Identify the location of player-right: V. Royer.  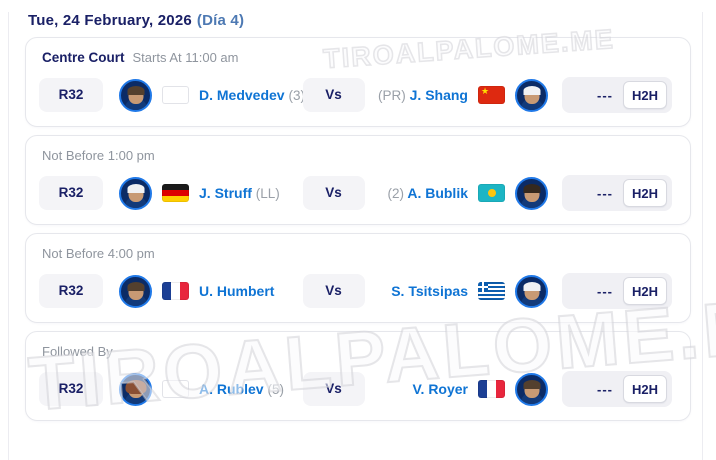
(457, 389).